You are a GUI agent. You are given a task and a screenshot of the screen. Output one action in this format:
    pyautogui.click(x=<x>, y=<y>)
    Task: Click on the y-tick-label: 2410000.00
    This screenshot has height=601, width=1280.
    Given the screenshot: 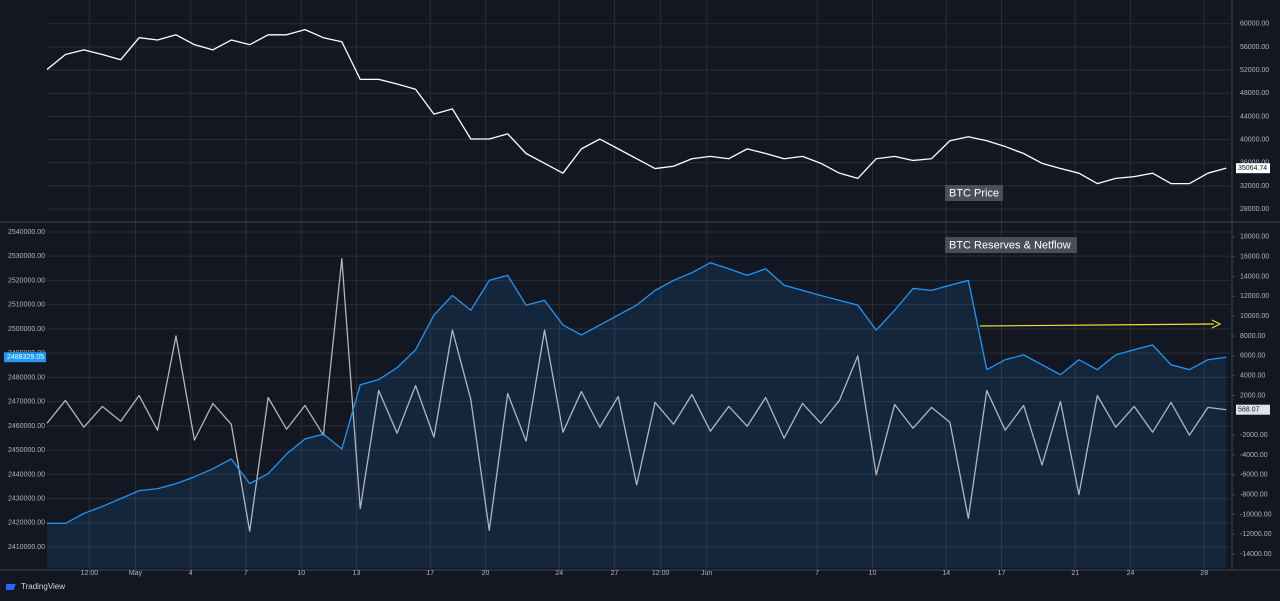 What is the action you would take?
    pyautogui.click(x=26, y=547)
    